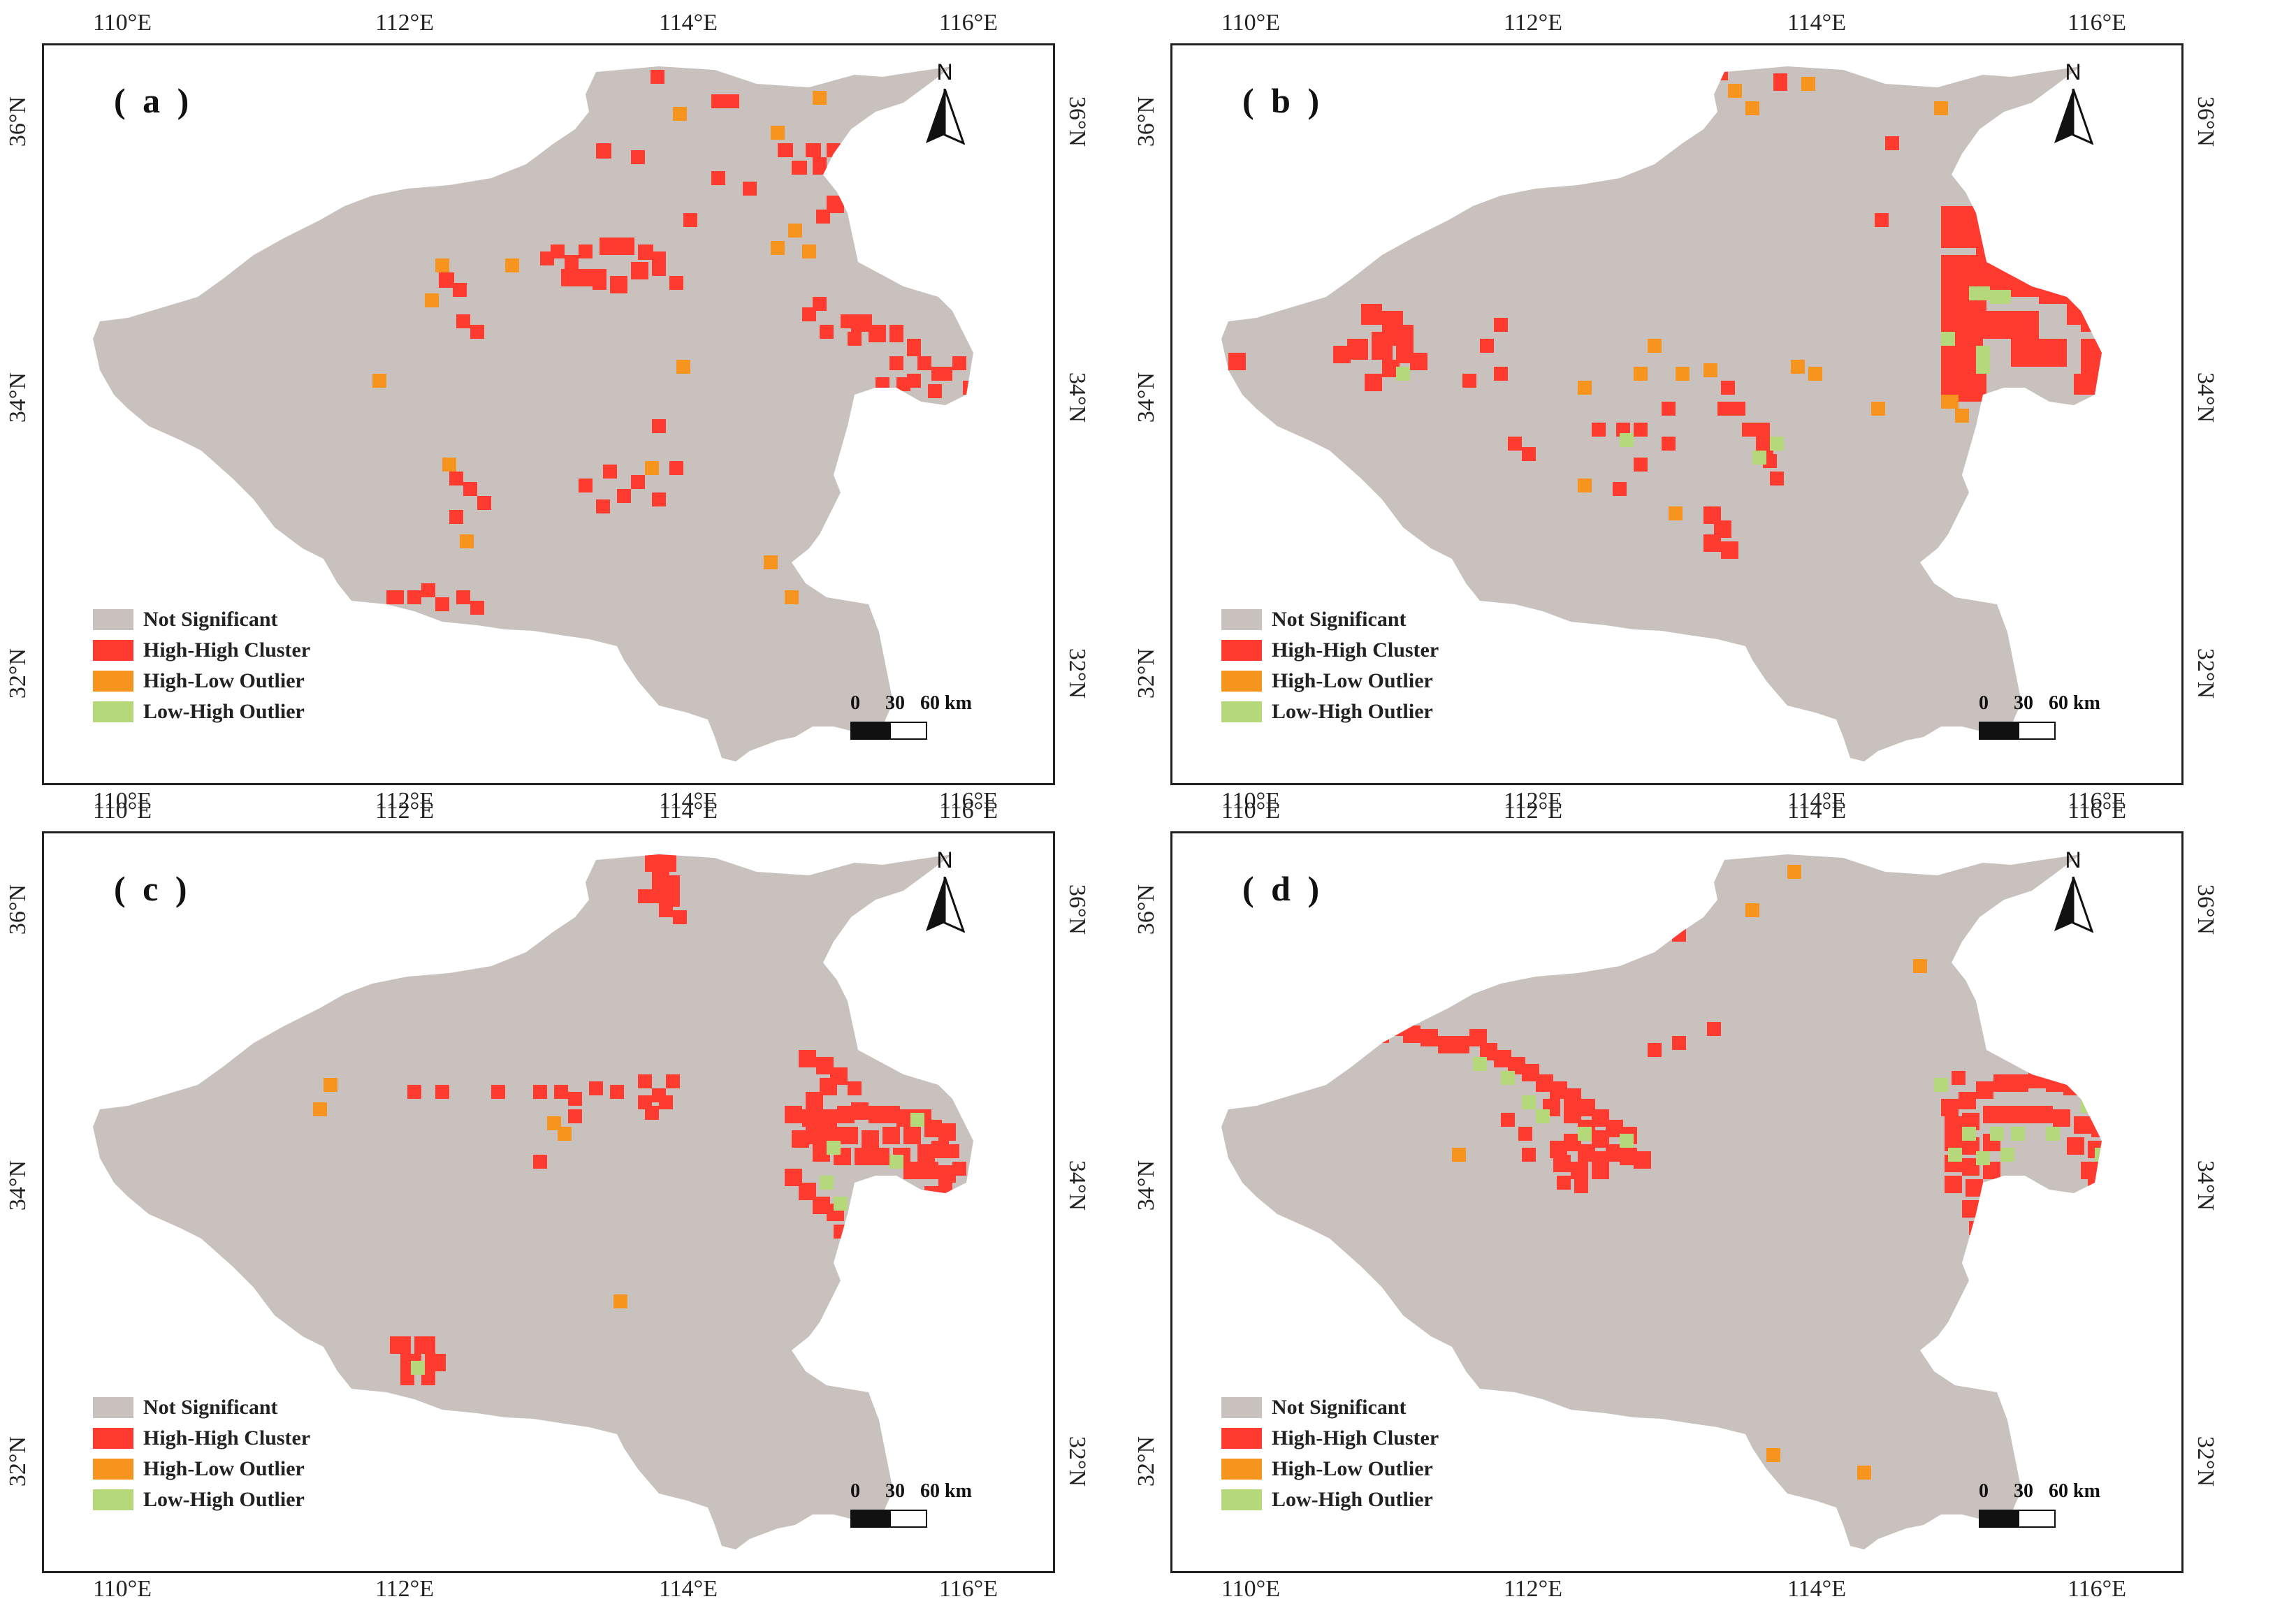  Describe the element at coordinates (1999, 731) in the screenshot. I see `scale-bar-black-segment` at that location.